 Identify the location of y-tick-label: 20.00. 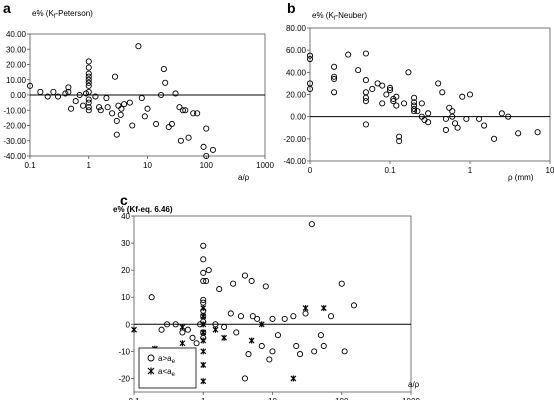
(296, 95).